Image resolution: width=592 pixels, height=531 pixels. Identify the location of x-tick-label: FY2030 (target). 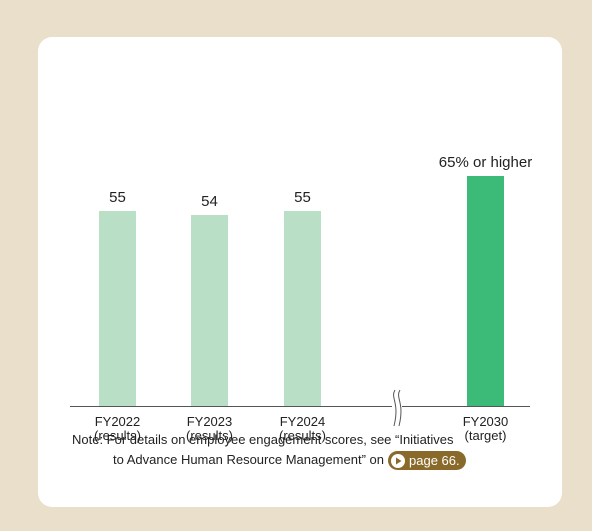
(485, 428).